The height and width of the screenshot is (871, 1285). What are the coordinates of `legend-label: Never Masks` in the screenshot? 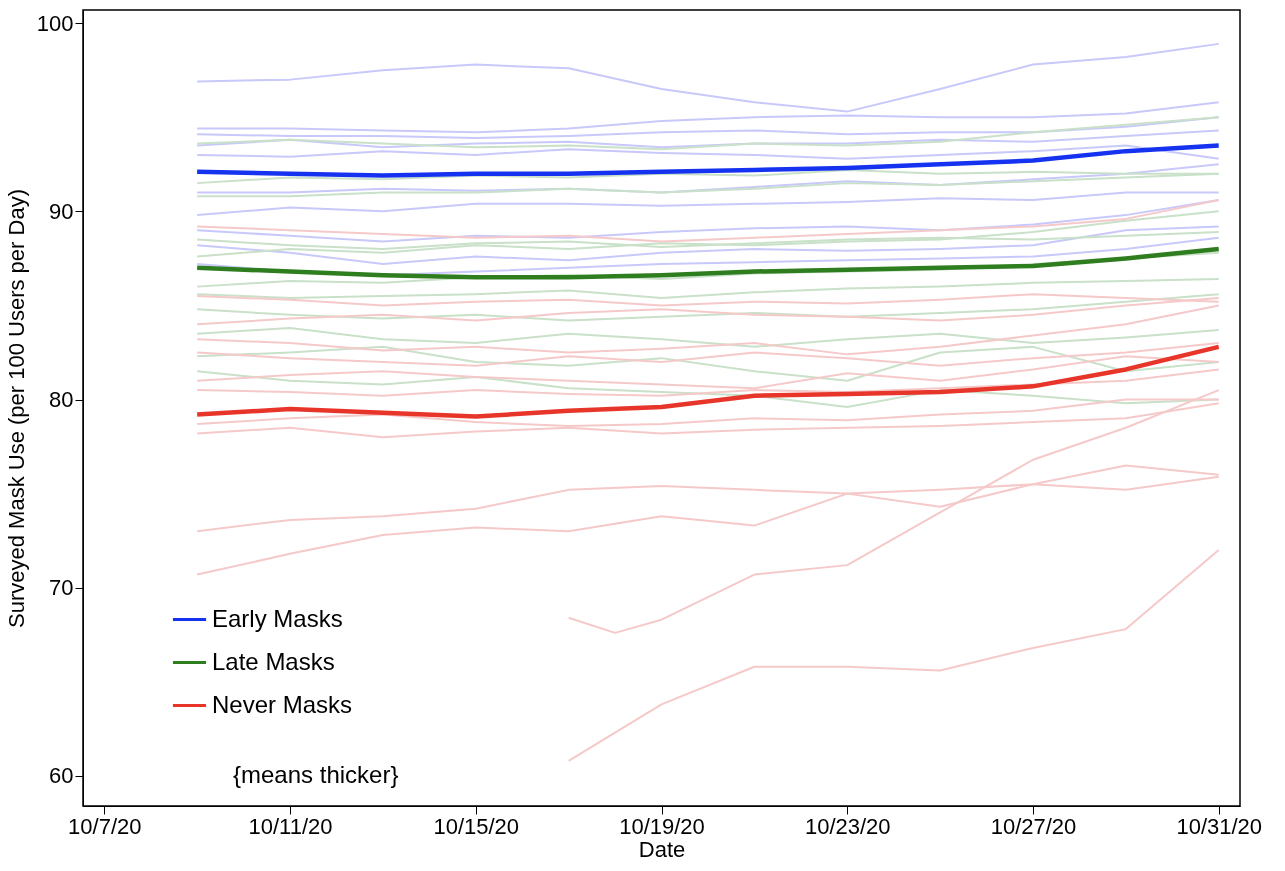 It's located at (282, 704).